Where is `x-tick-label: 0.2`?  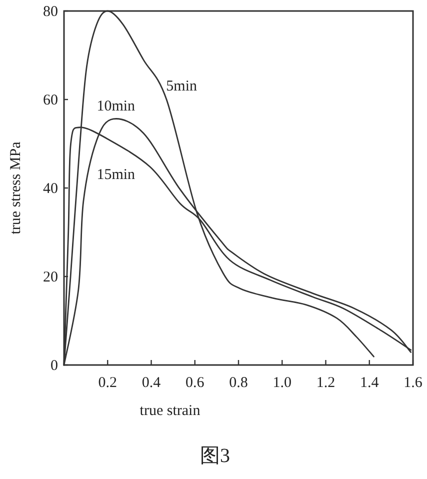
x-tick-label: 0.2 is located at coordinates (107, 383).